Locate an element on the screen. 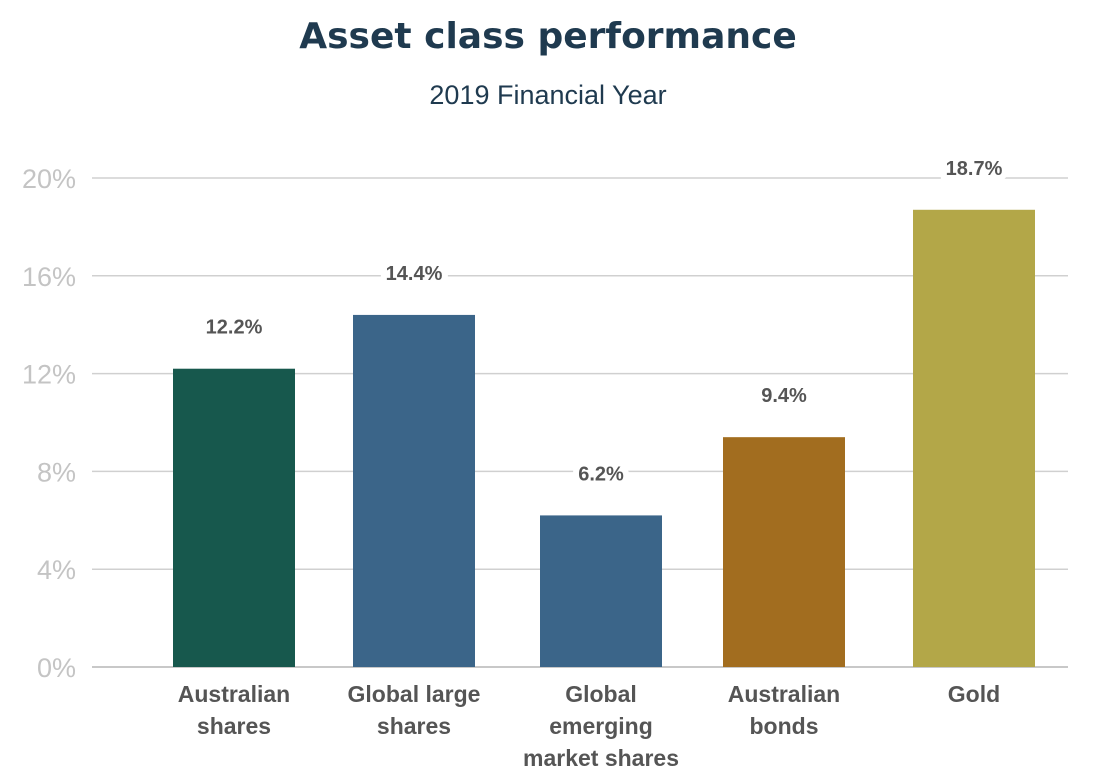 The image size is (1095, 784). x-tick-label: Australian bonds is located at coordinates (784, 710).